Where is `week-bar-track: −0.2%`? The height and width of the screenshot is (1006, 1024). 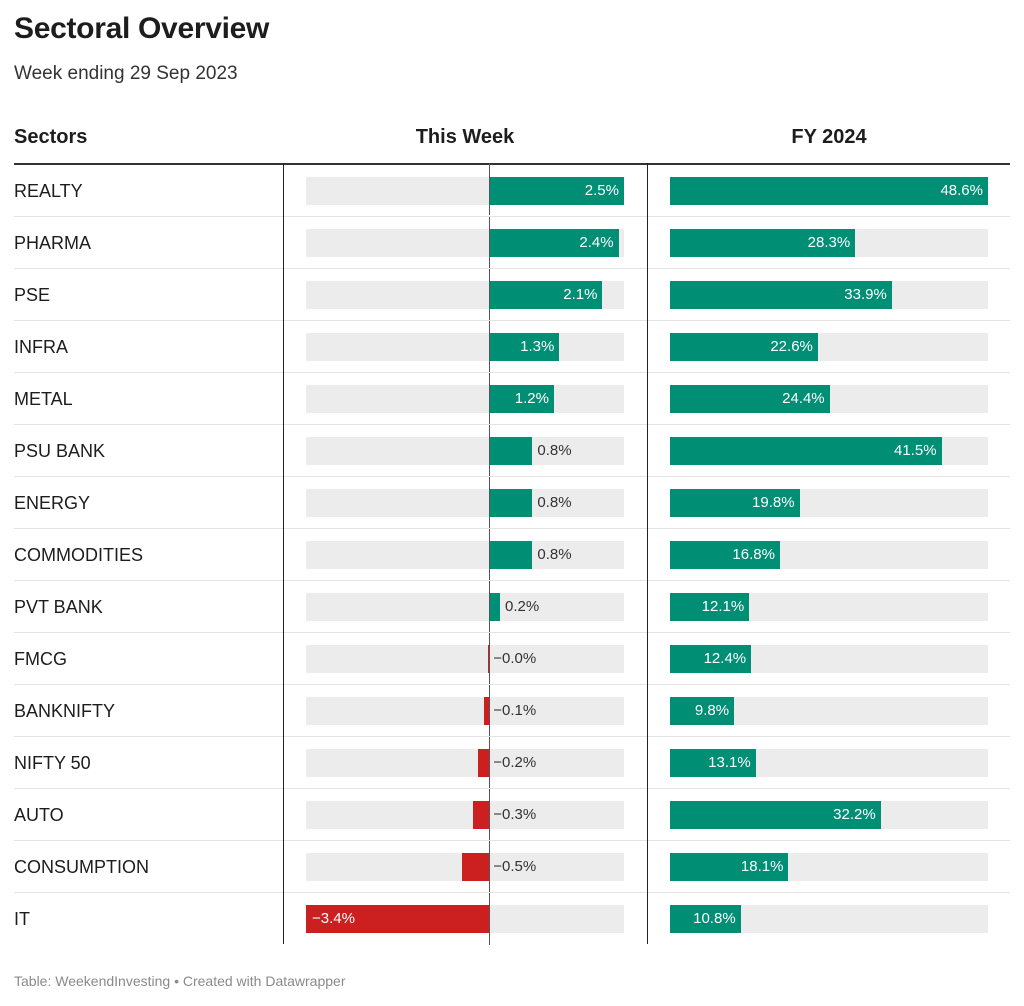 week-bar-track: −0.2% is located at coordinates (465, 763).